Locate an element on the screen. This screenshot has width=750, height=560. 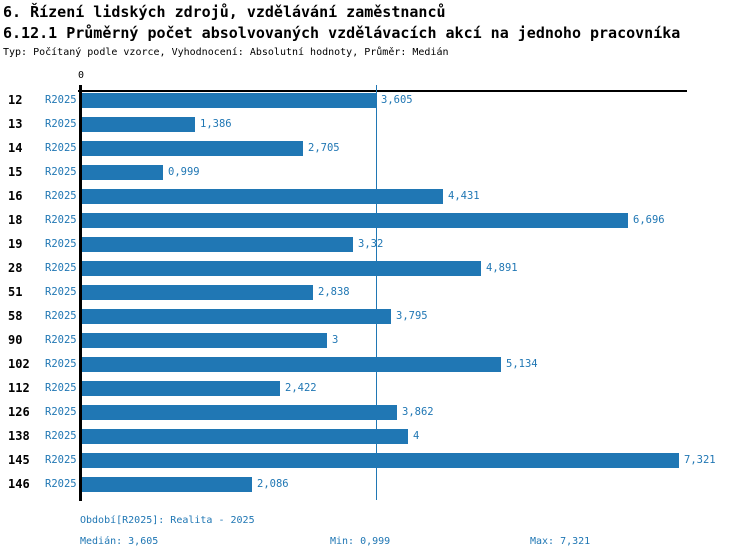
x-axis-line is located at coordinates (382, 91).